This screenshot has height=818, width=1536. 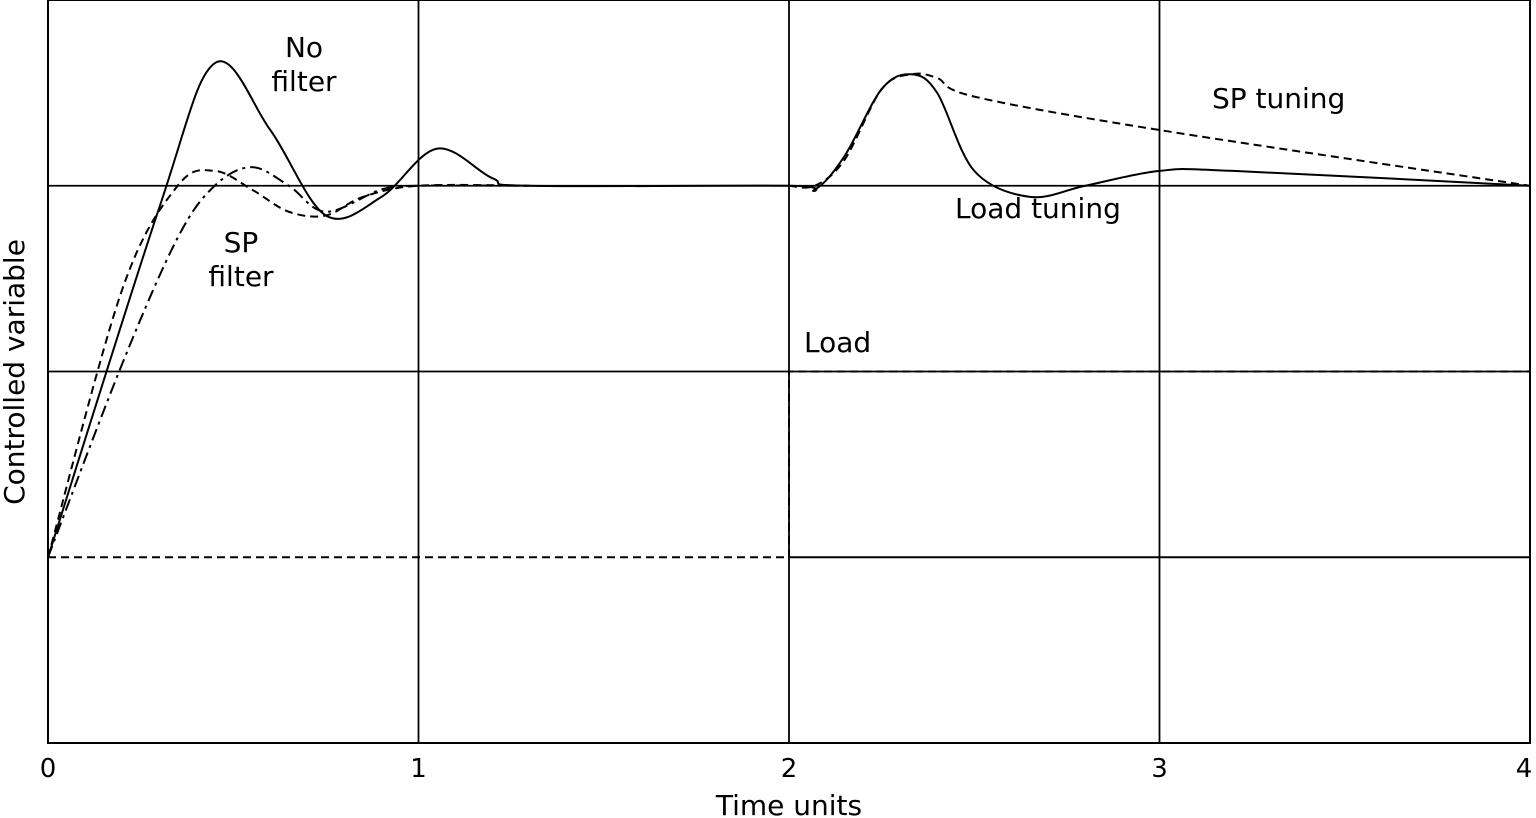 I want to click on x-tick-label: 2, so click(x=789, y=769).